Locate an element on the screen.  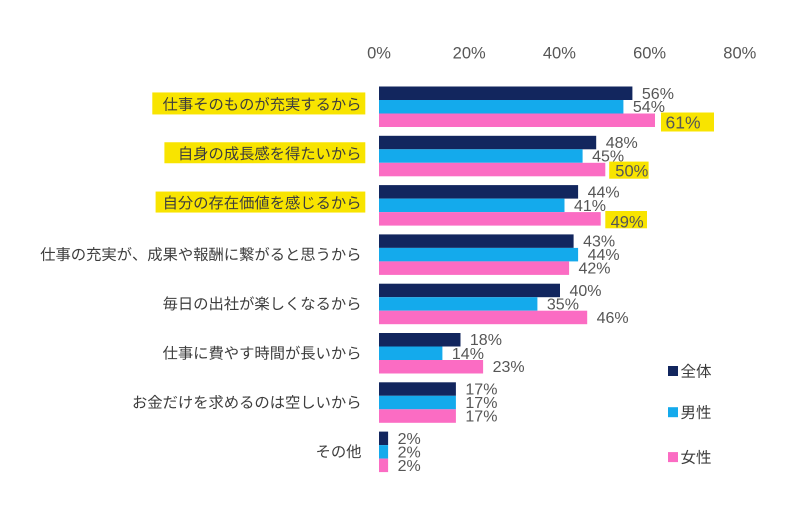
svg-text: 18% is located at coordinates (486, 340).